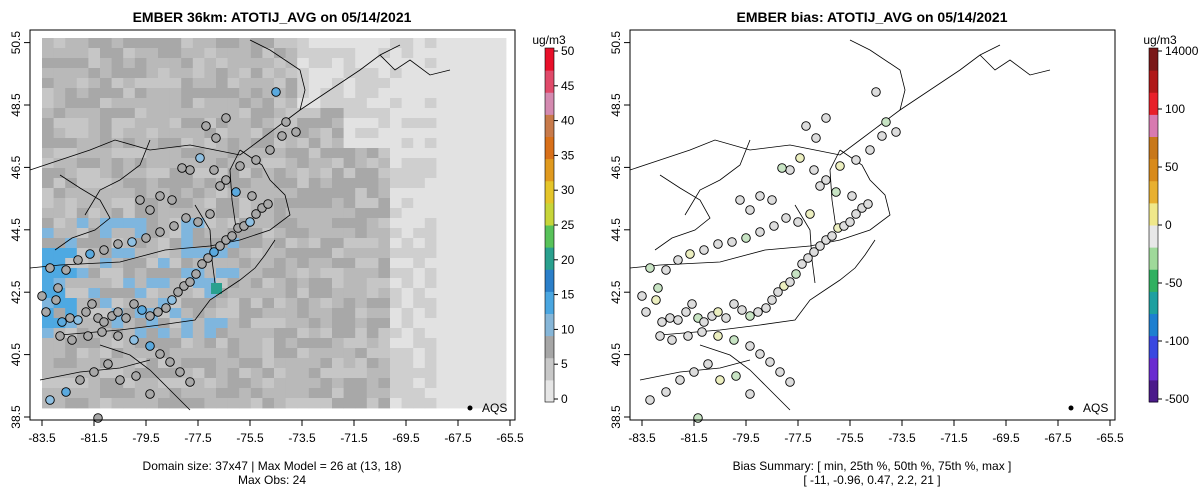 This screenshot has height=502, width=1200. What do you see at coordinates (1168, 225) in the screenshot?
I see `colorbar-tick-label: 0` at bounding box center [1168, 225].